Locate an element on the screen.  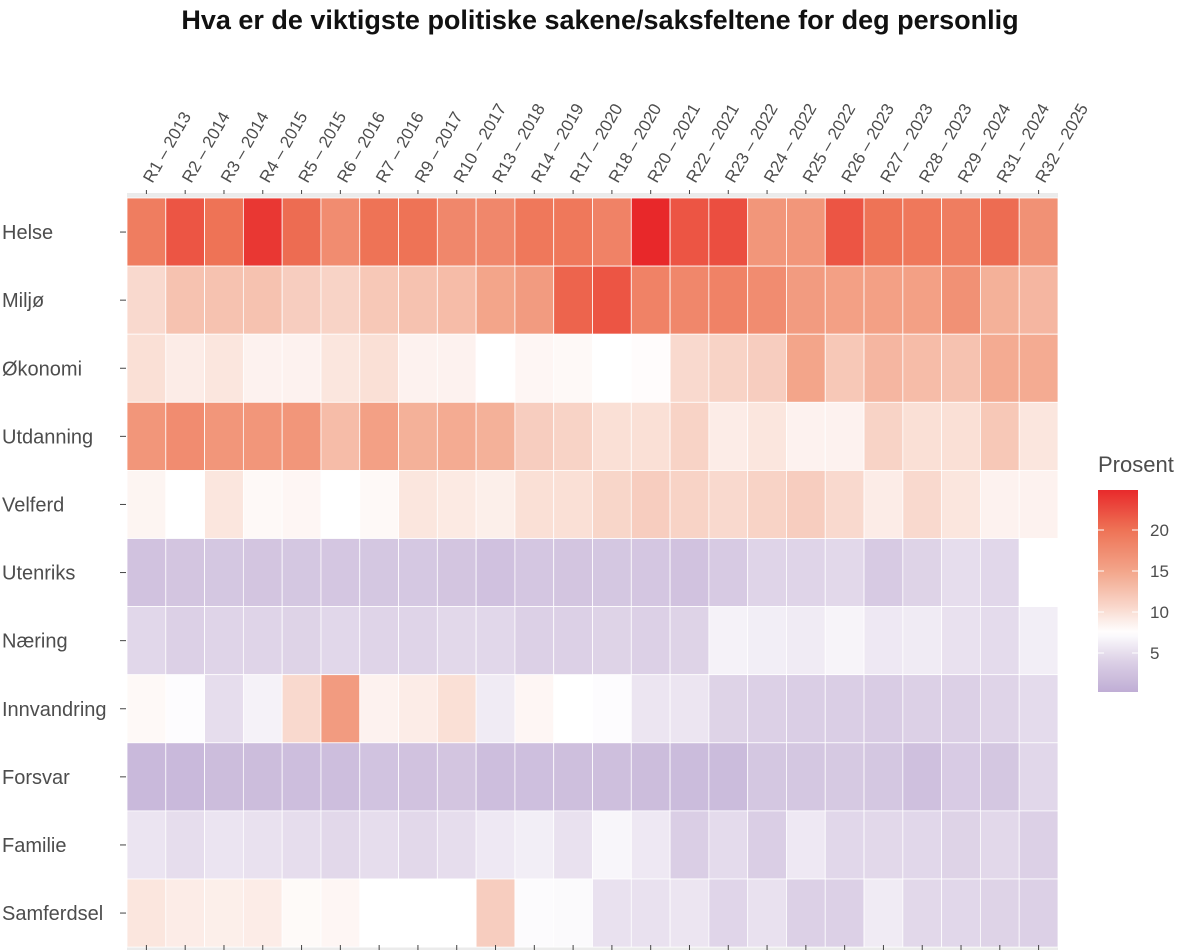
legend-tick-label: 15 is located at coordinates (1159, 571).